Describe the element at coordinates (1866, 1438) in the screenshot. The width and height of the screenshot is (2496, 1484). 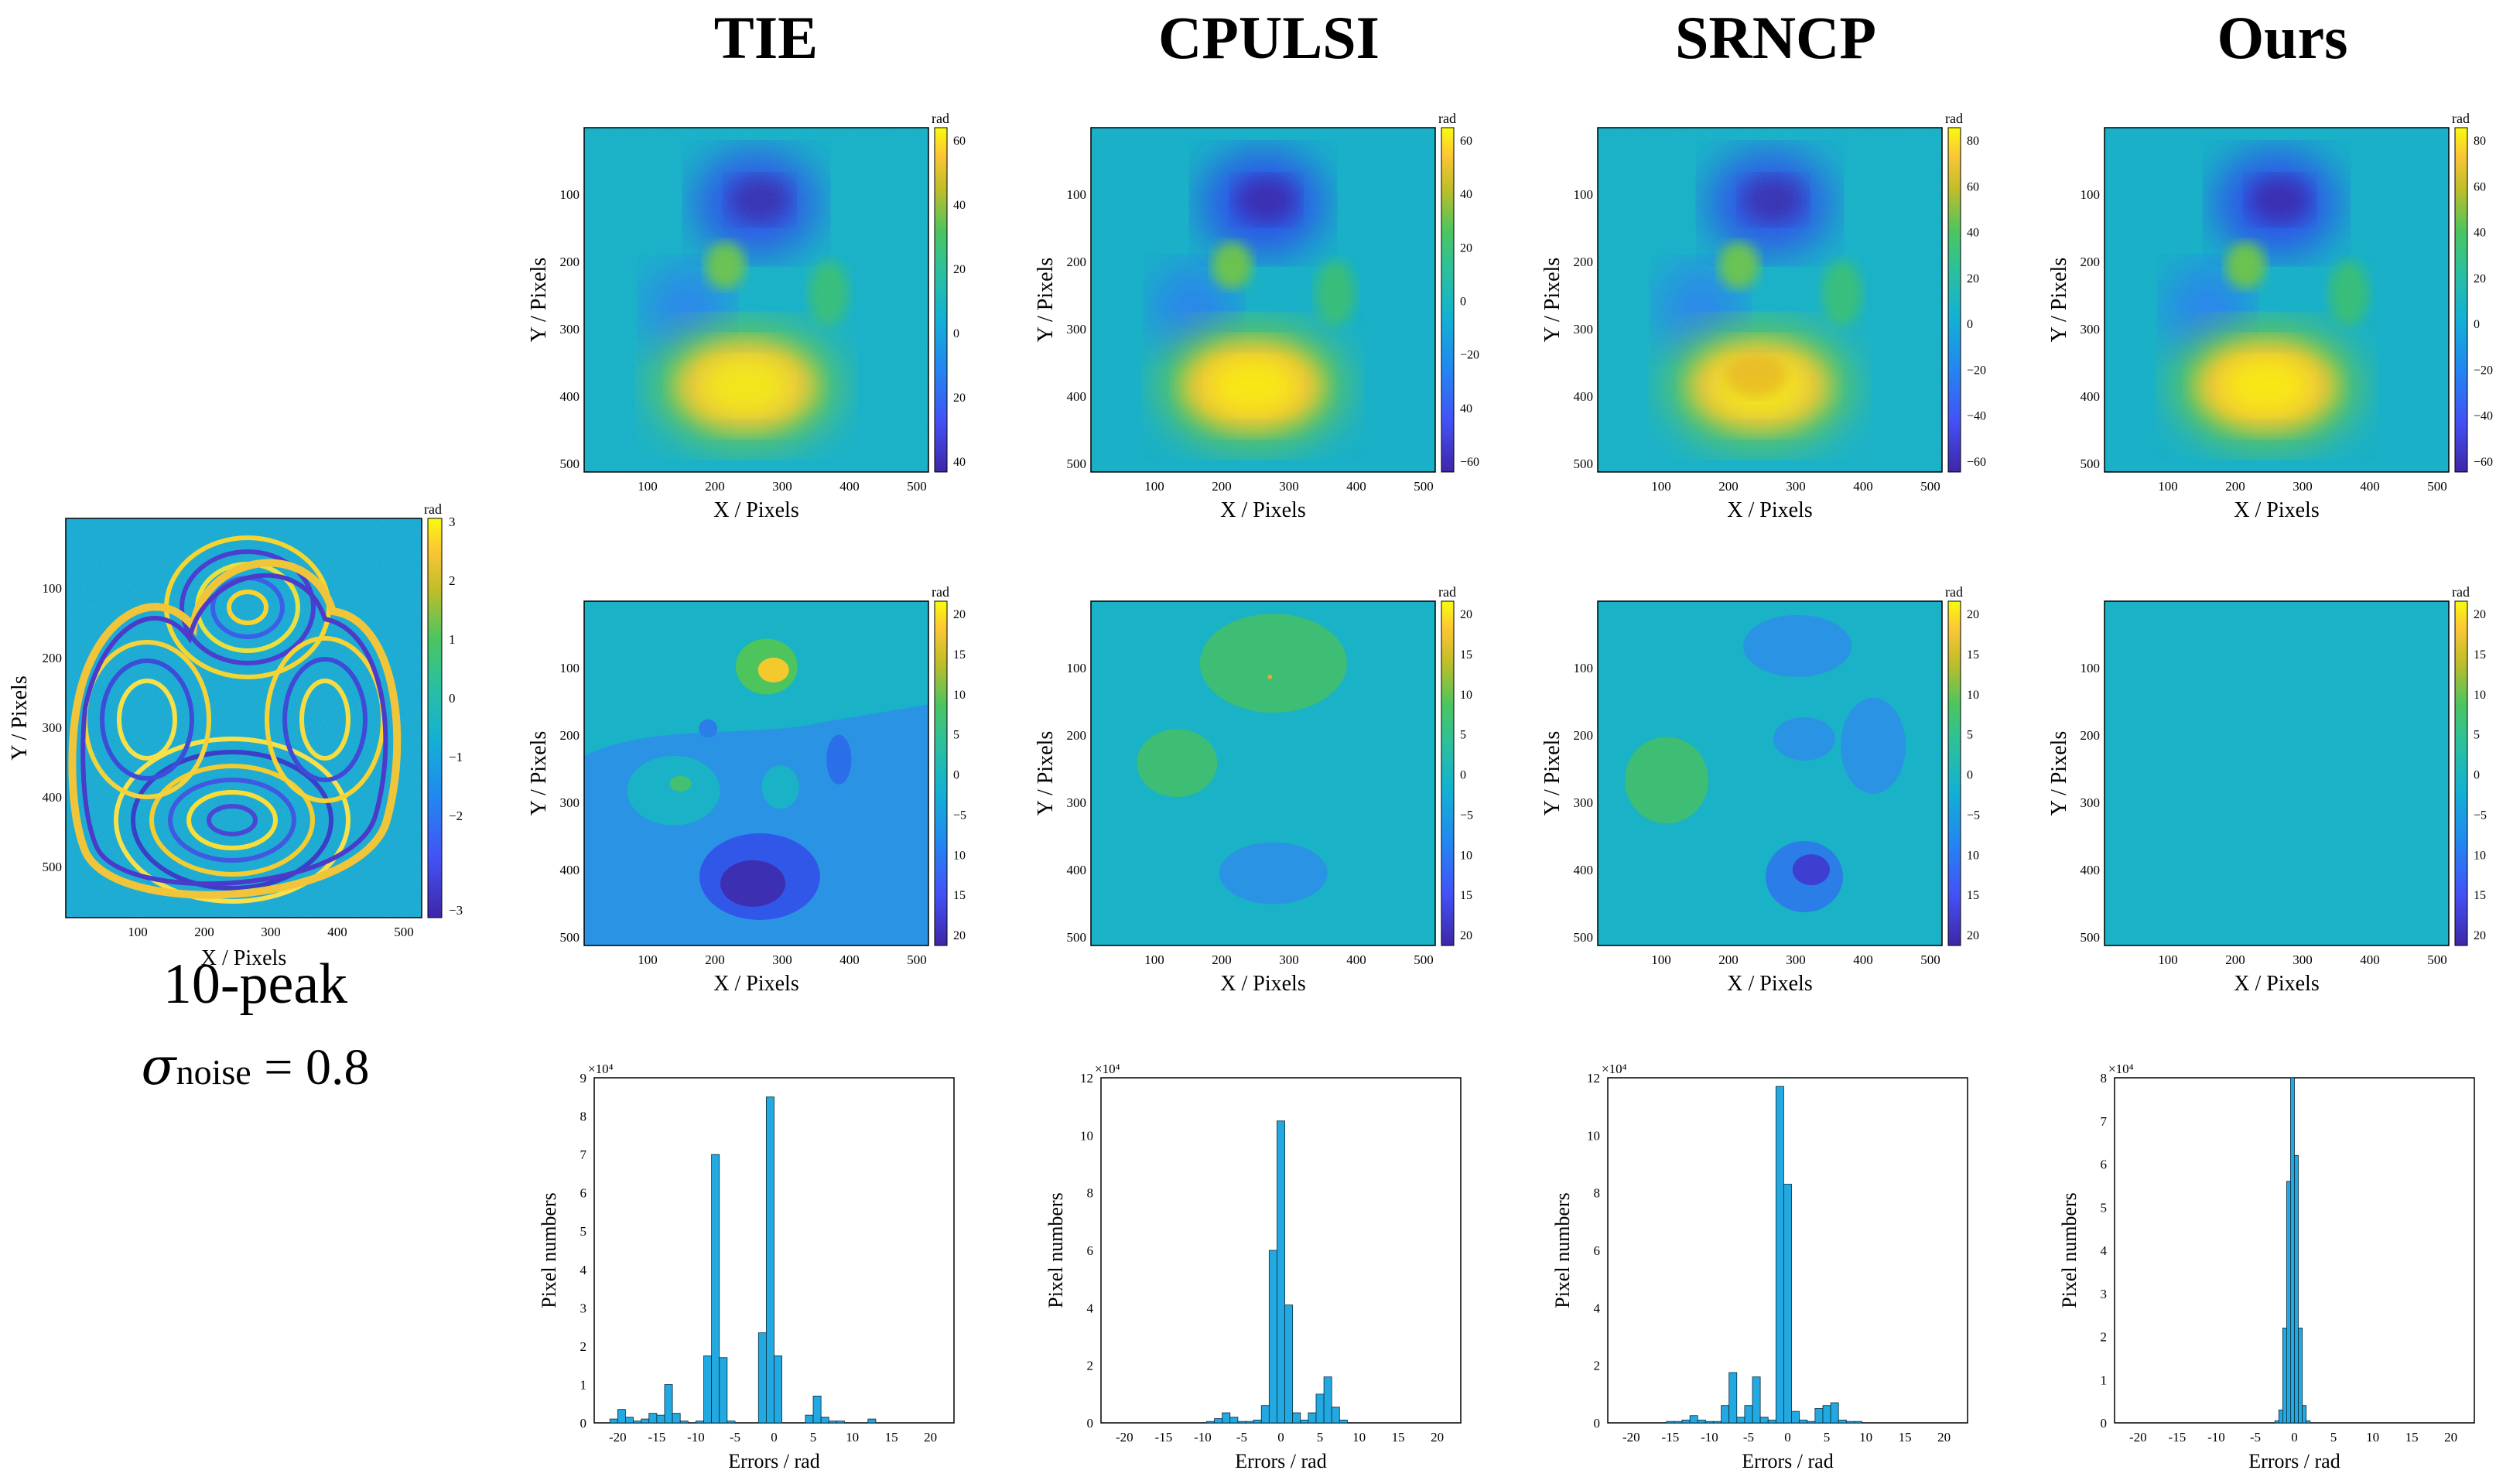
I see `x-tick: 10` at that location.